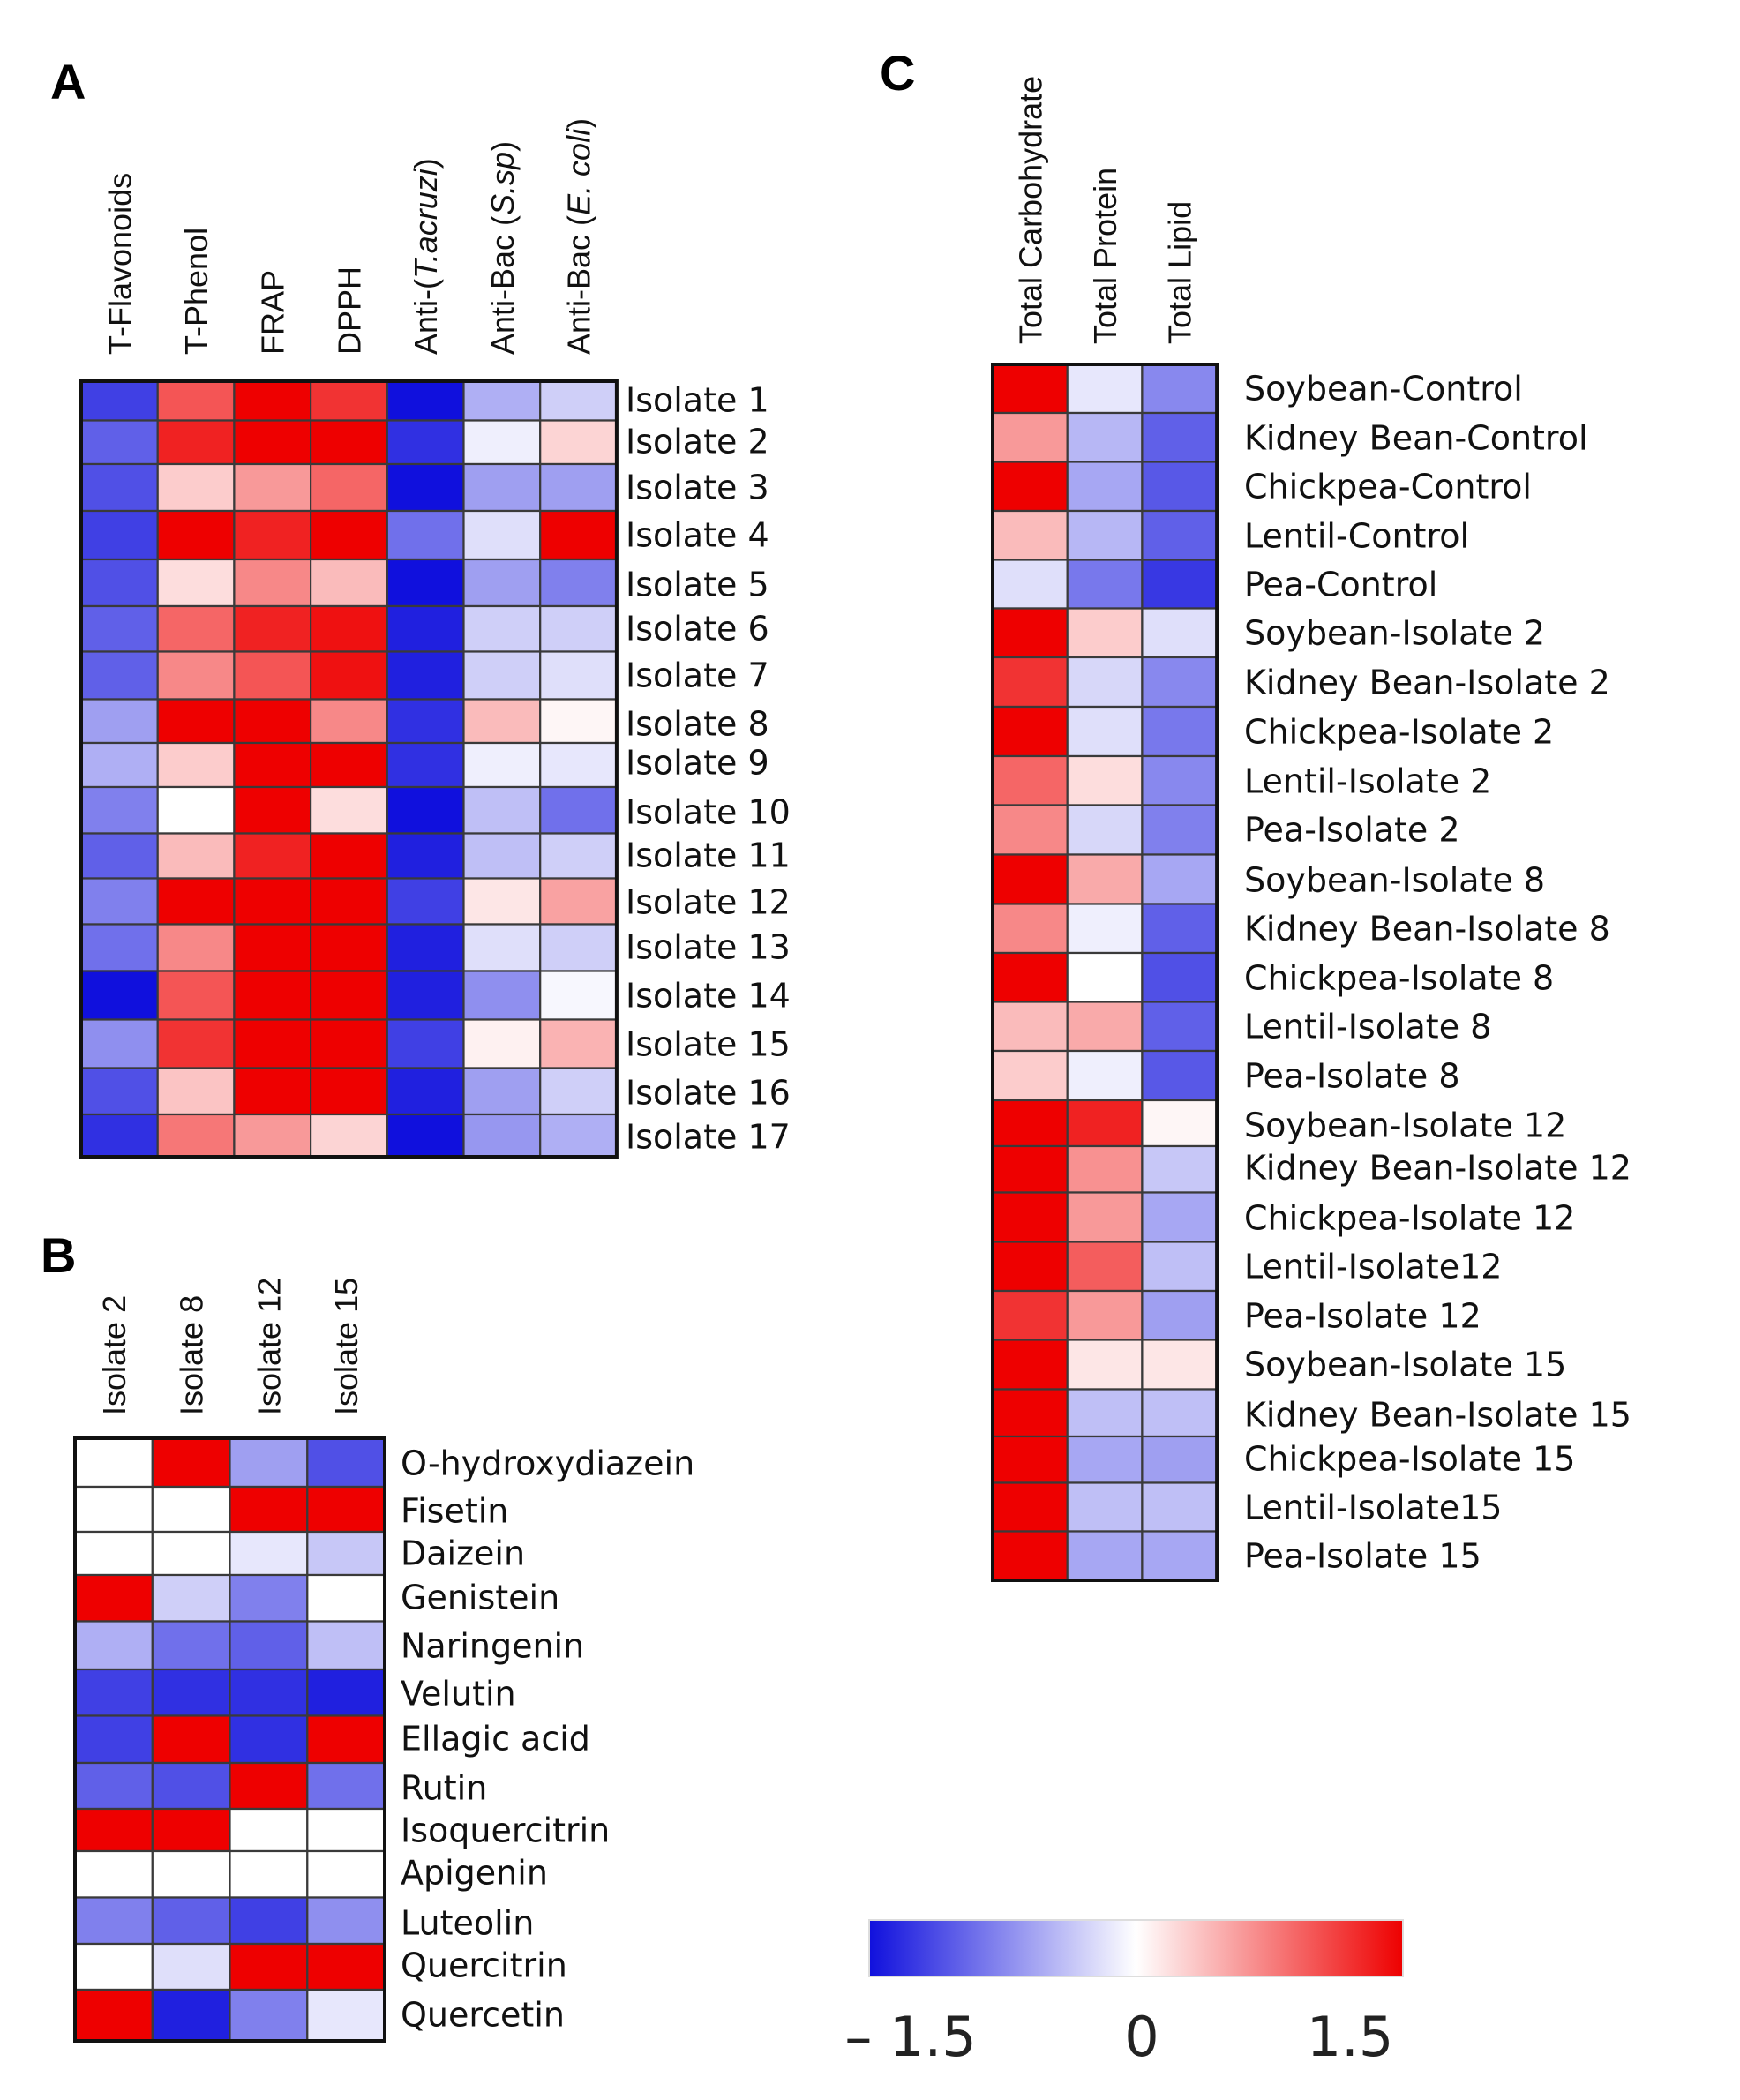  I want to click on heatmap-cell-b-r5-c2, so click(191, 1645).